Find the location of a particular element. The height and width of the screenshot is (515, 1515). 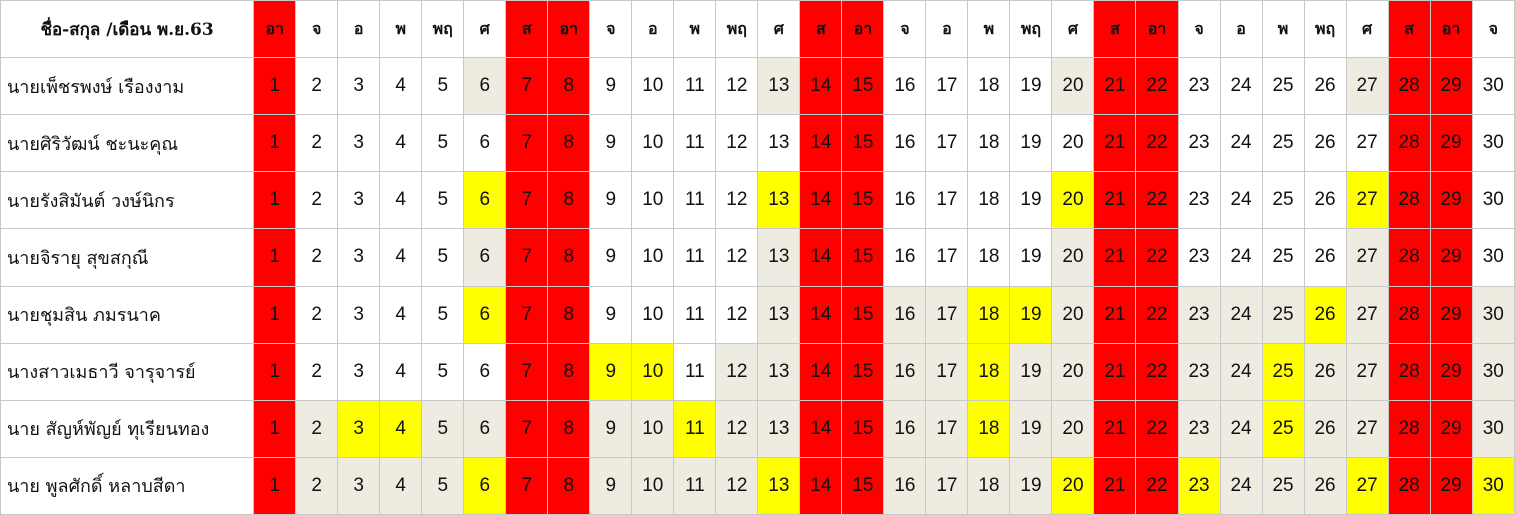

weekday-header-2: จ is located at coordinates (317, 29).